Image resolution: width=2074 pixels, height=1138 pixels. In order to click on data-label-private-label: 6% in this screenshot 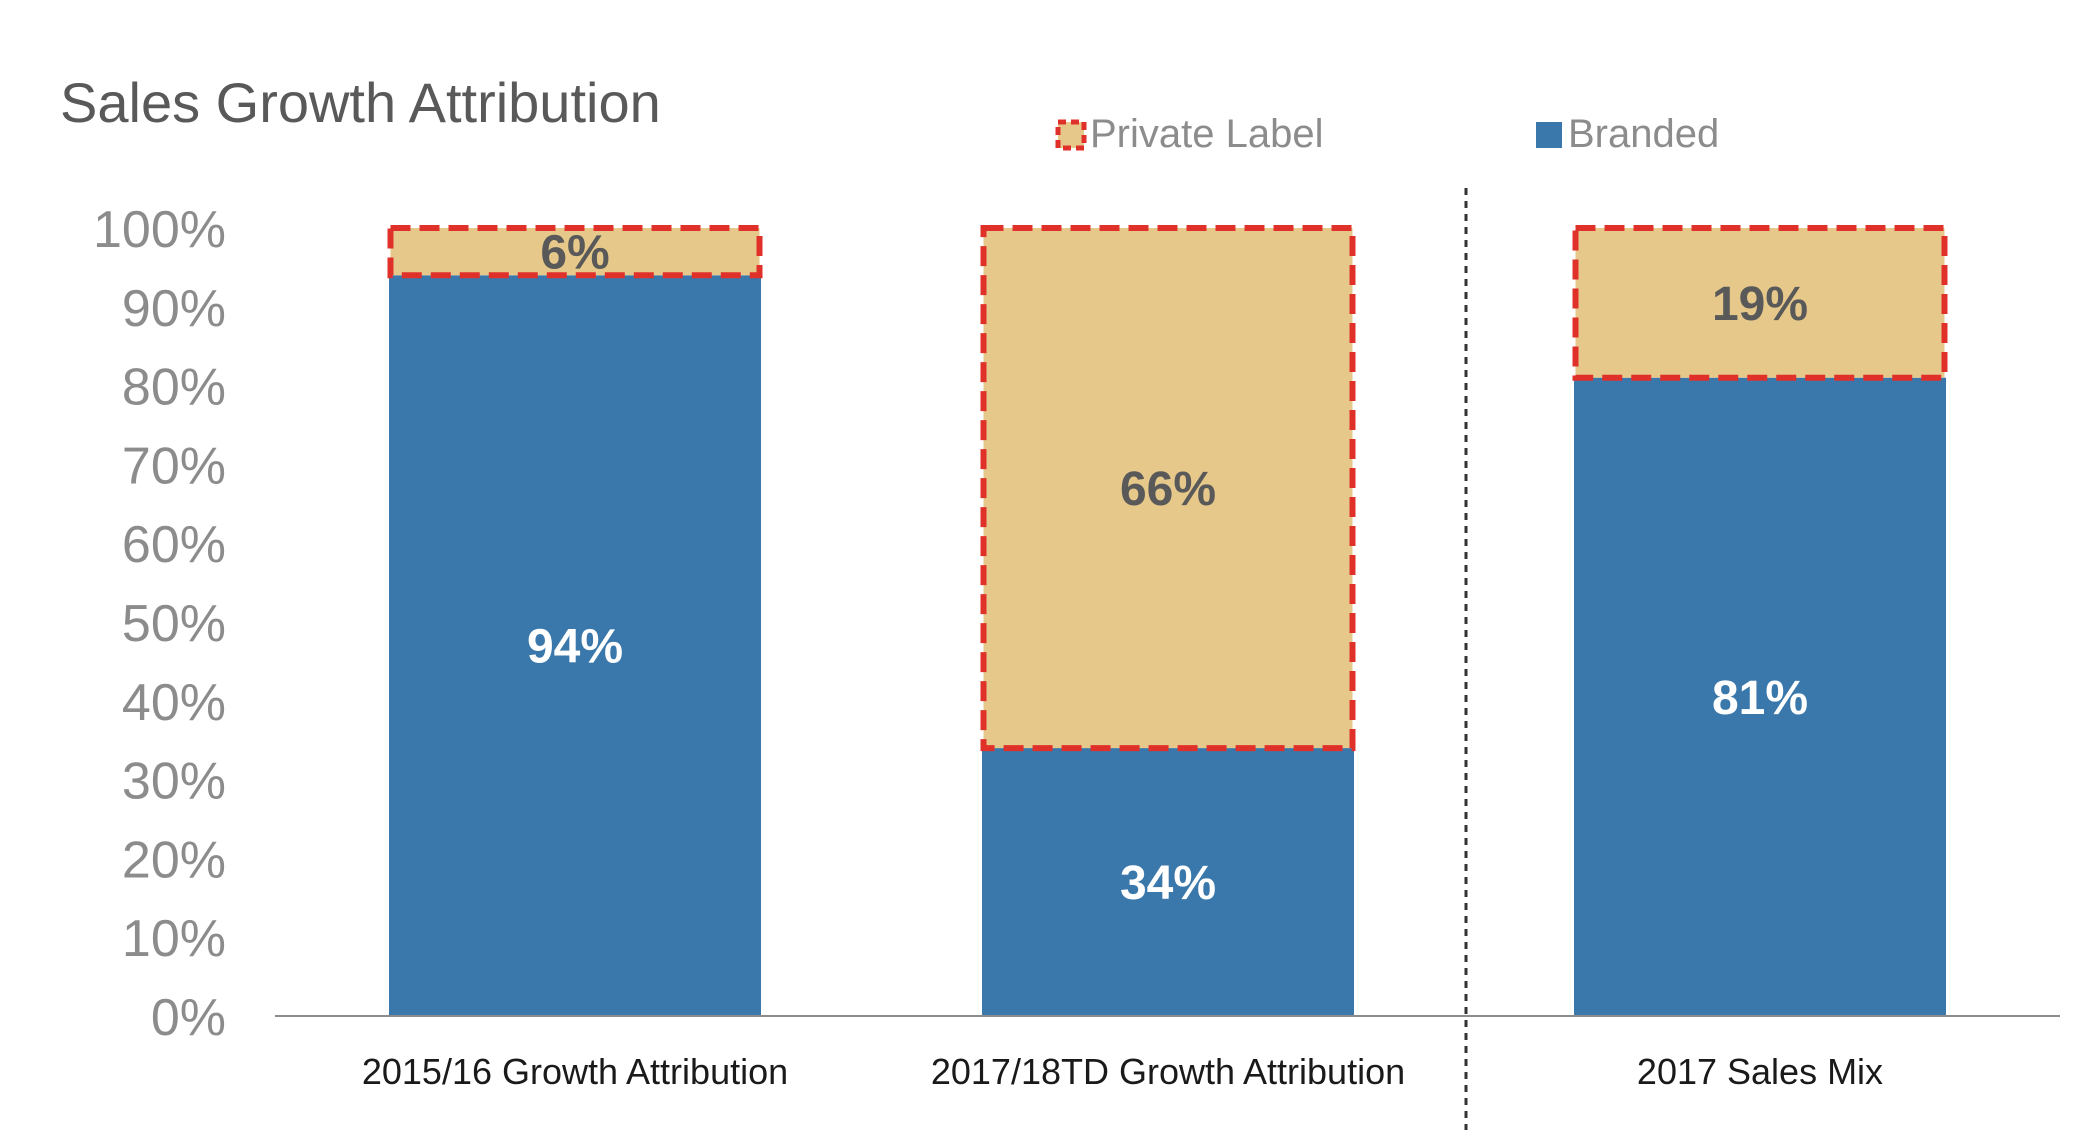, I will do `click(574, 253)`.